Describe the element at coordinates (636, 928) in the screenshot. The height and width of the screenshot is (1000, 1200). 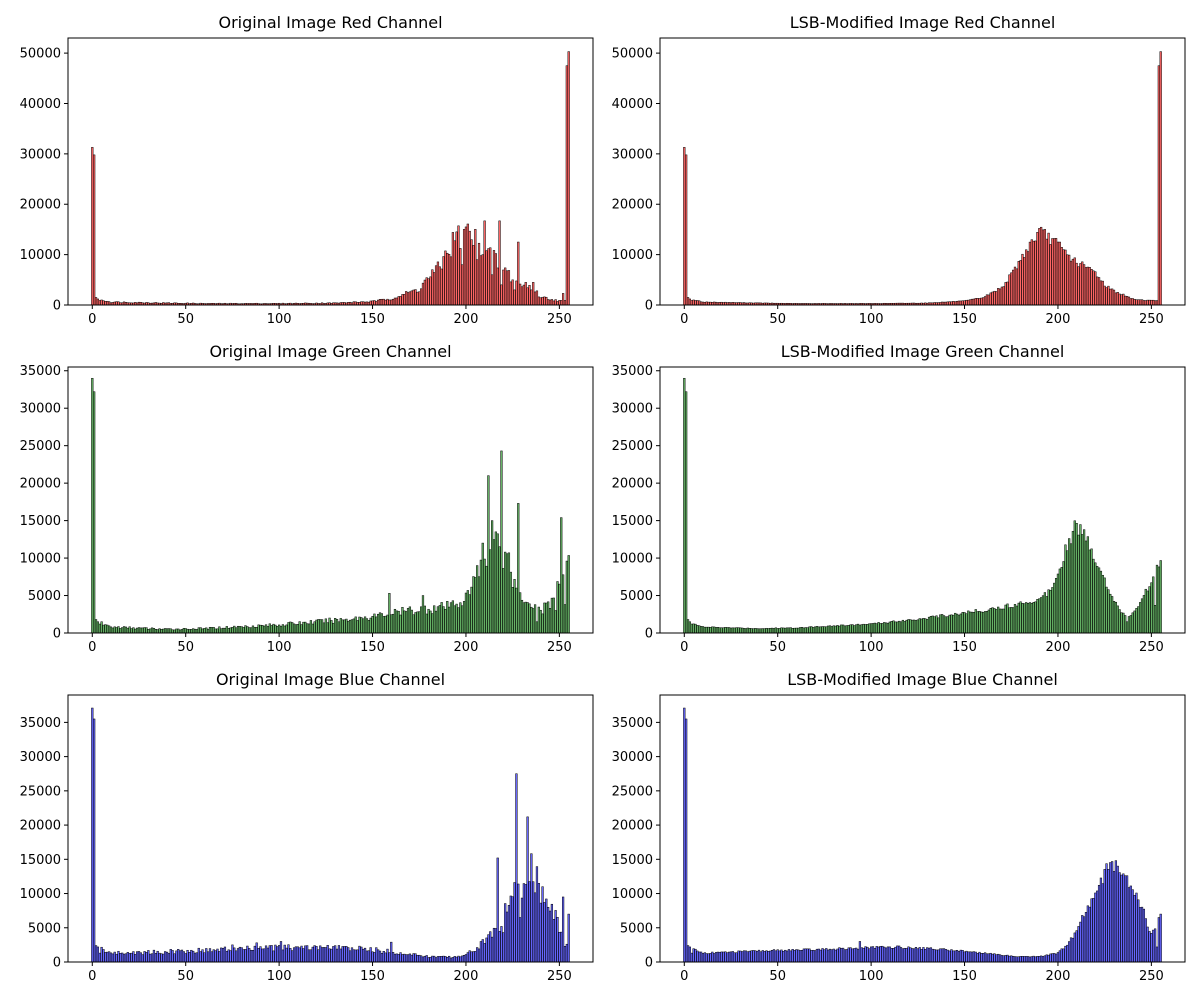
I see `y-tick-label: 5000` at that location.